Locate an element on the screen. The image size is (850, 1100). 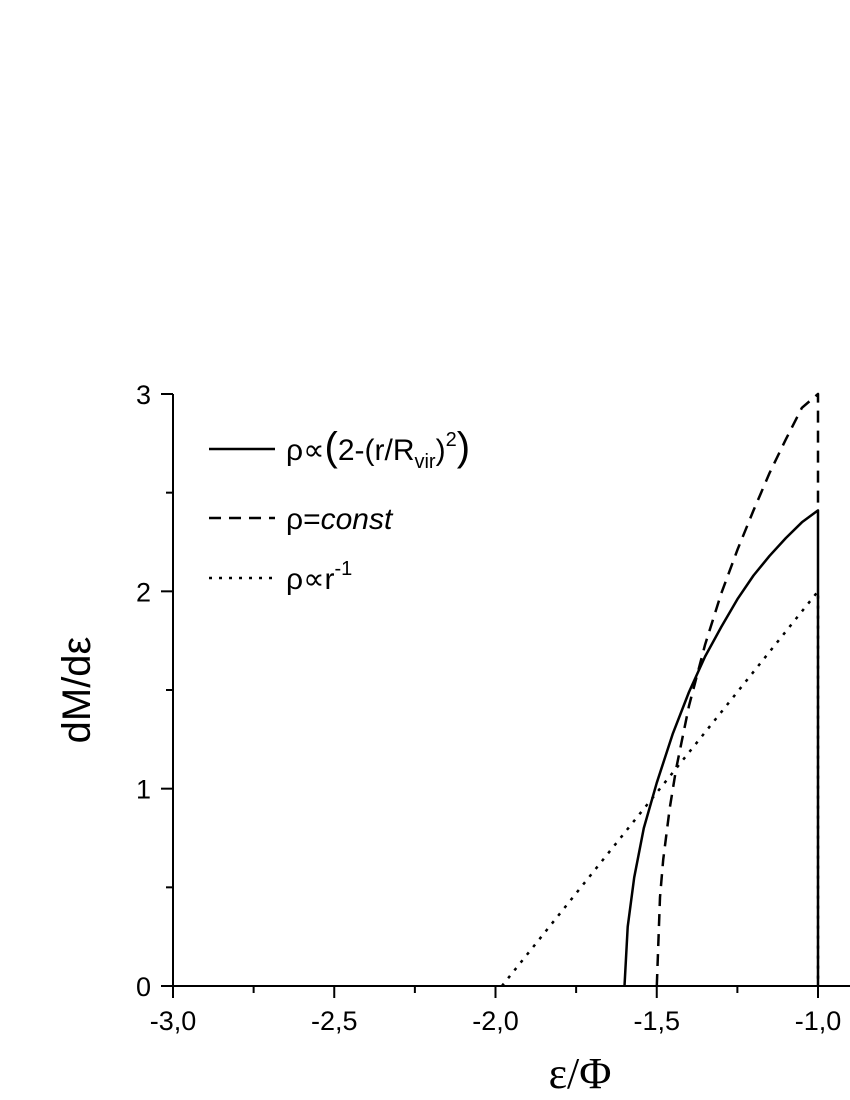
y-tick-label: 0 is located at coordinates (143, 987).